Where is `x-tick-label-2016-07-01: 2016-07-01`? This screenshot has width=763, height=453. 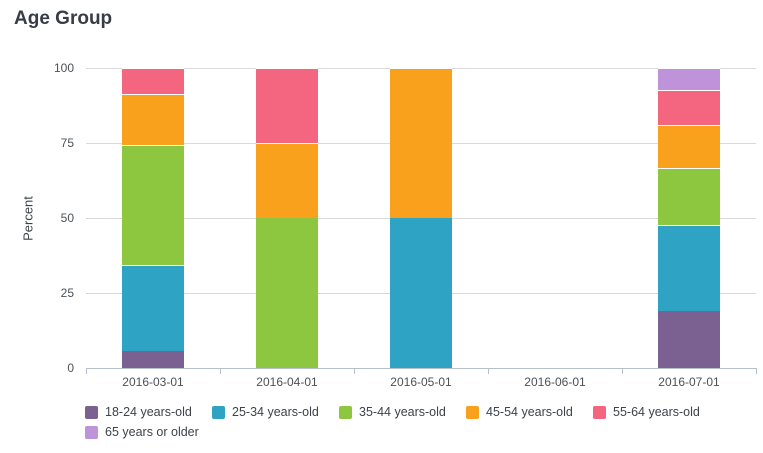
x-tick-label-2016-07-01: 2016-07-01 is located at coordinates (689, 382).